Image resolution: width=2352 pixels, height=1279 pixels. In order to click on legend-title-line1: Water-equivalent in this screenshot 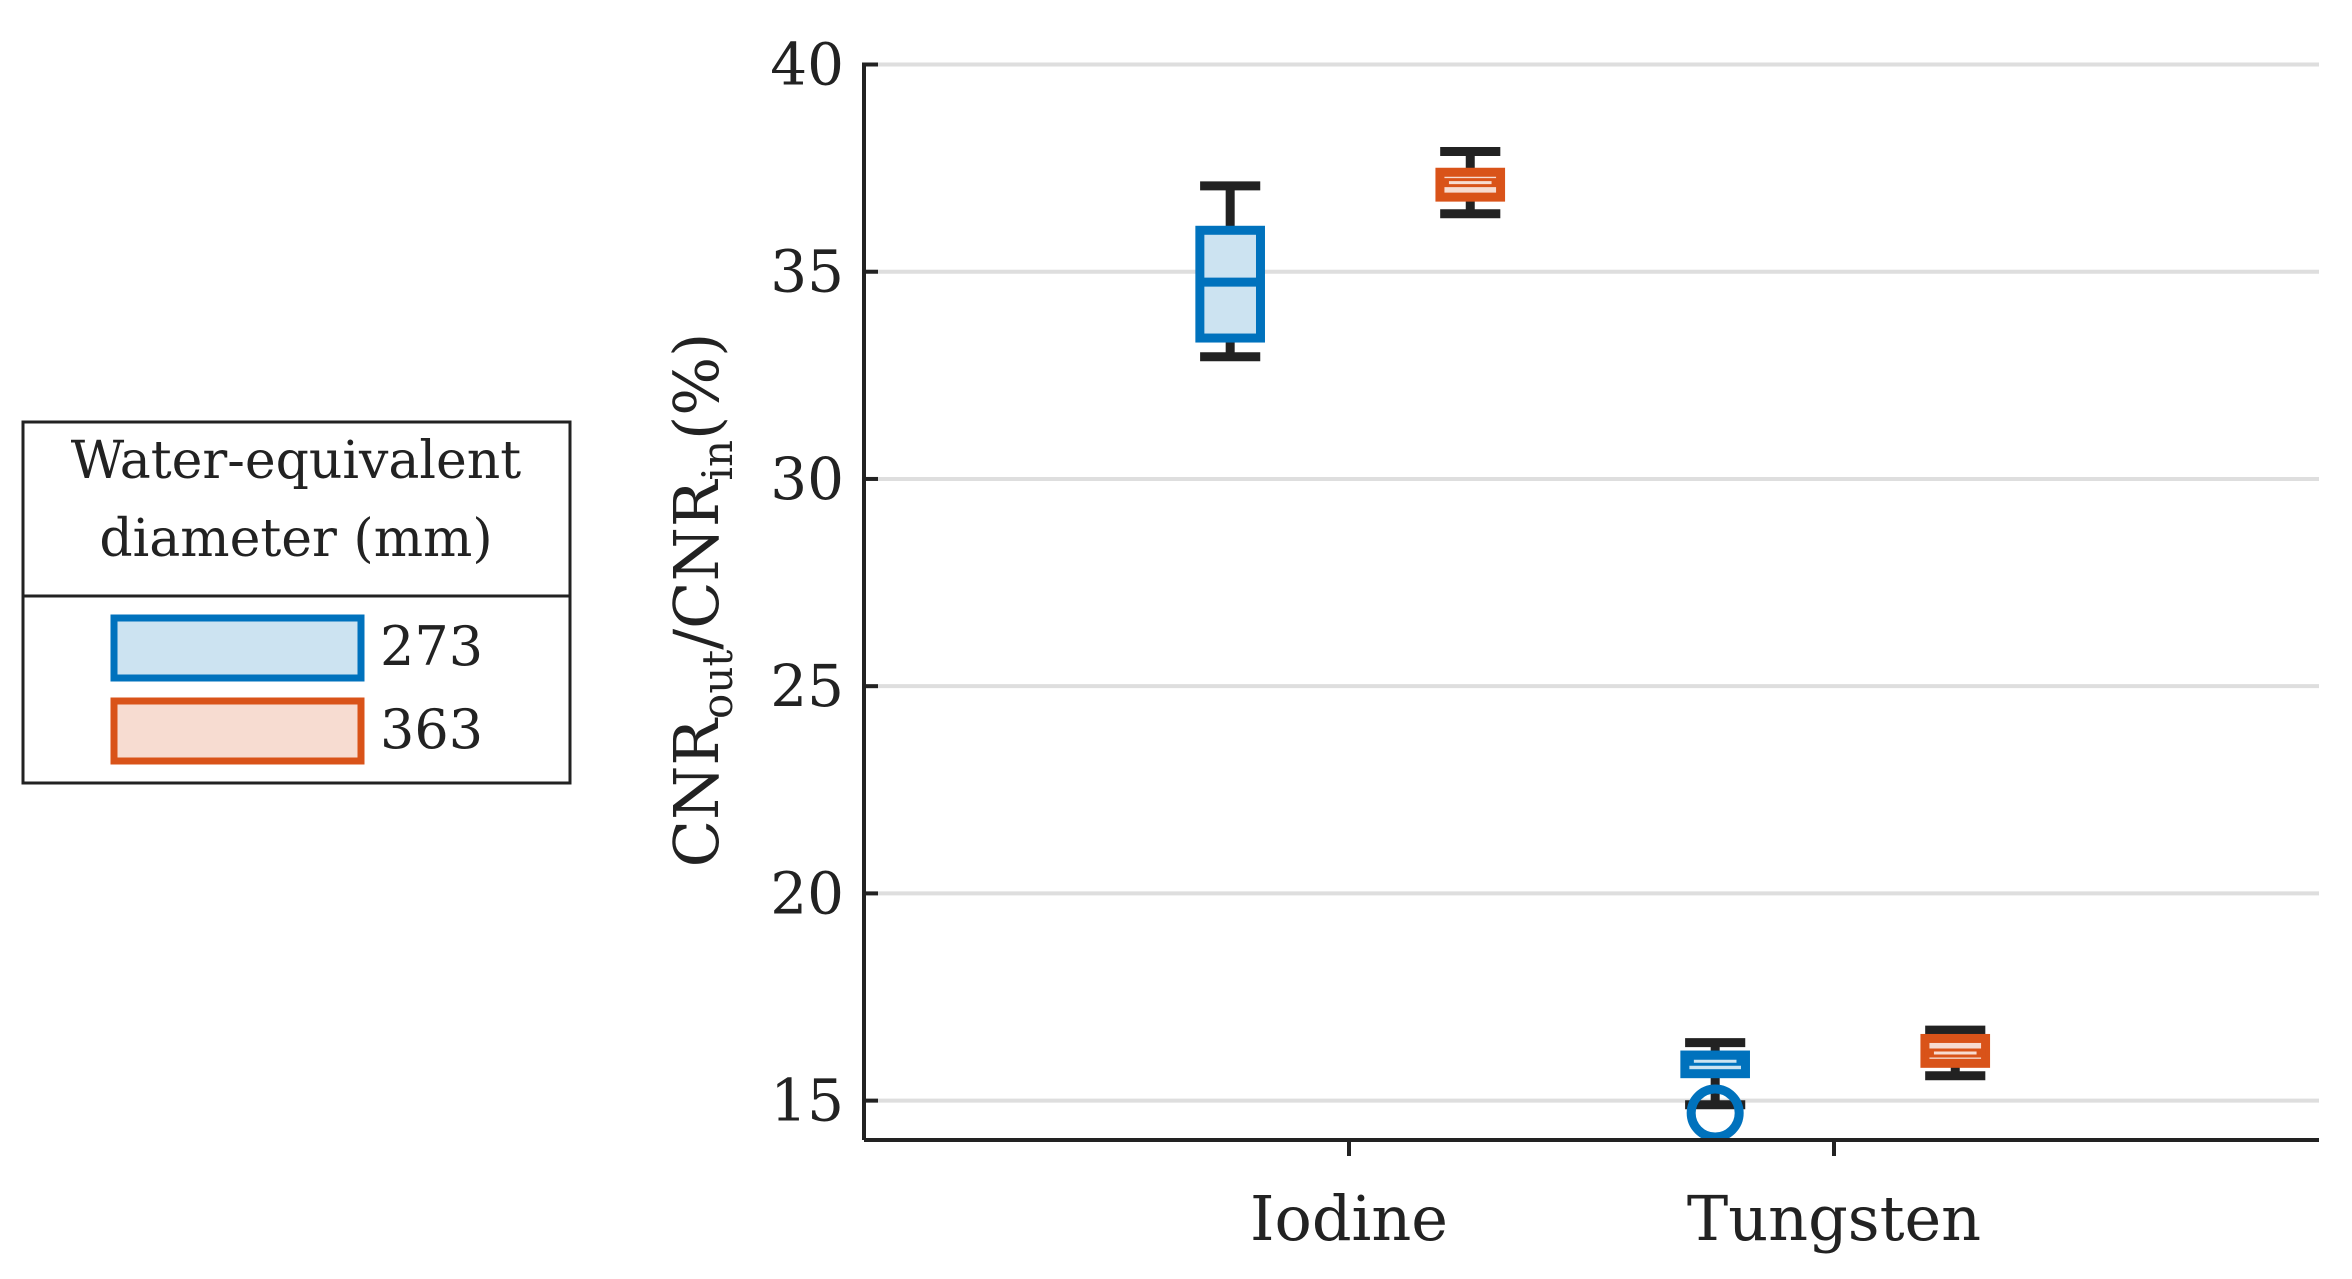, I will do `click(296, 461)`.